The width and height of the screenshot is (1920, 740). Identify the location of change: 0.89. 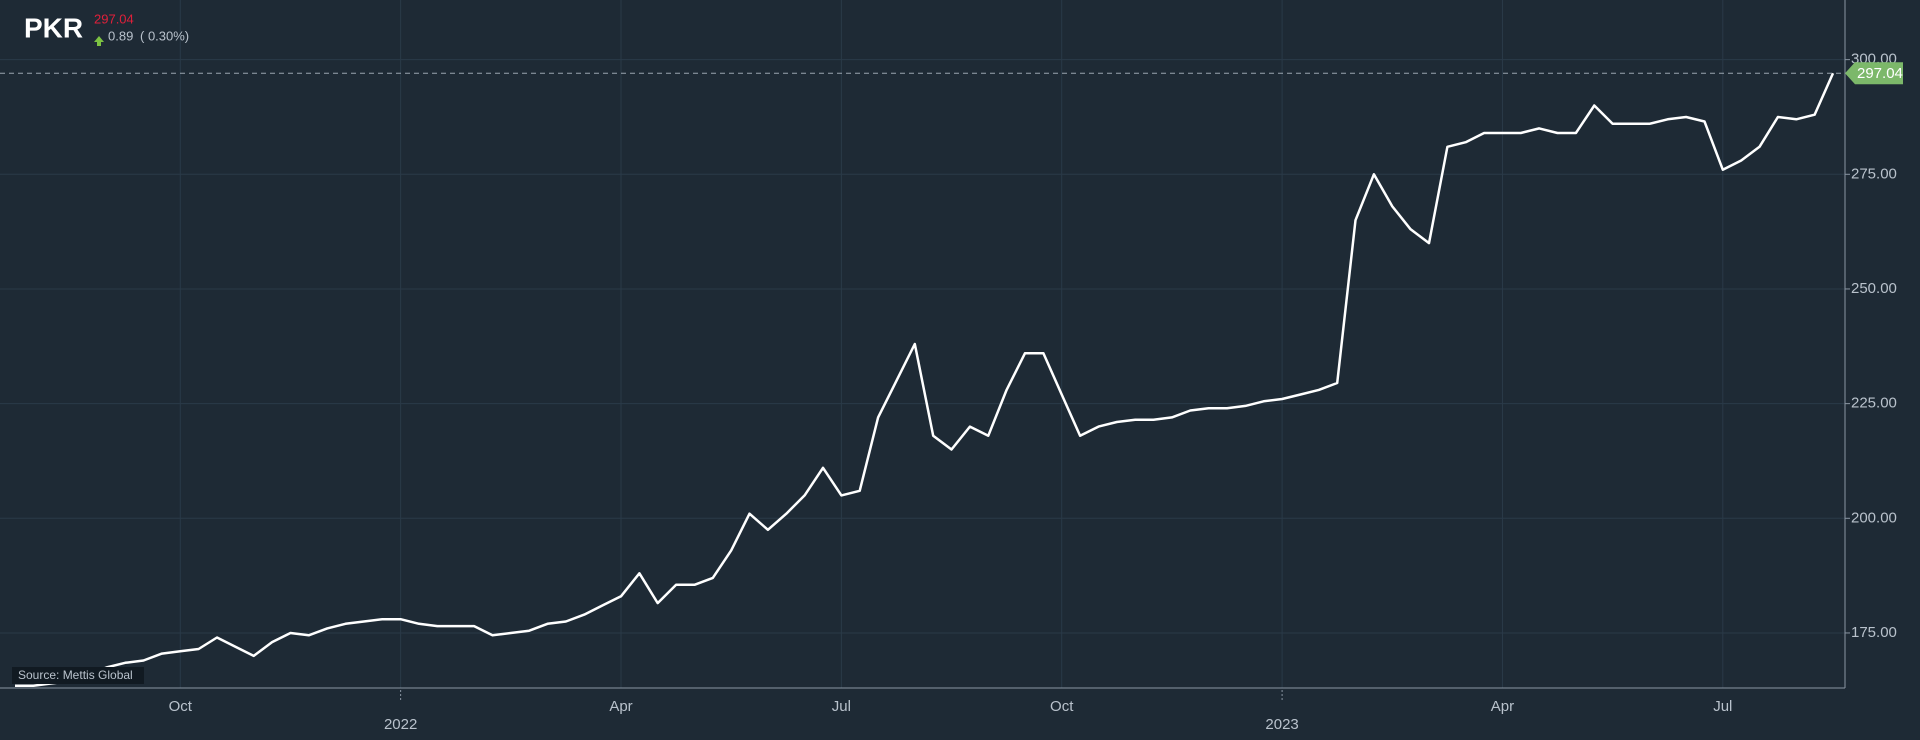
(120, 35).